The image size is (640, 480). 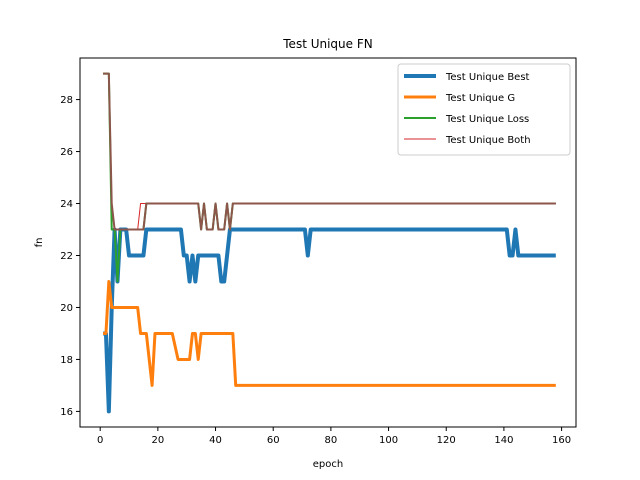 What do you see at coordinates (331, 440) in the screenshot?
I see `x-tick-label: 80` at bounding box center [331, 440].